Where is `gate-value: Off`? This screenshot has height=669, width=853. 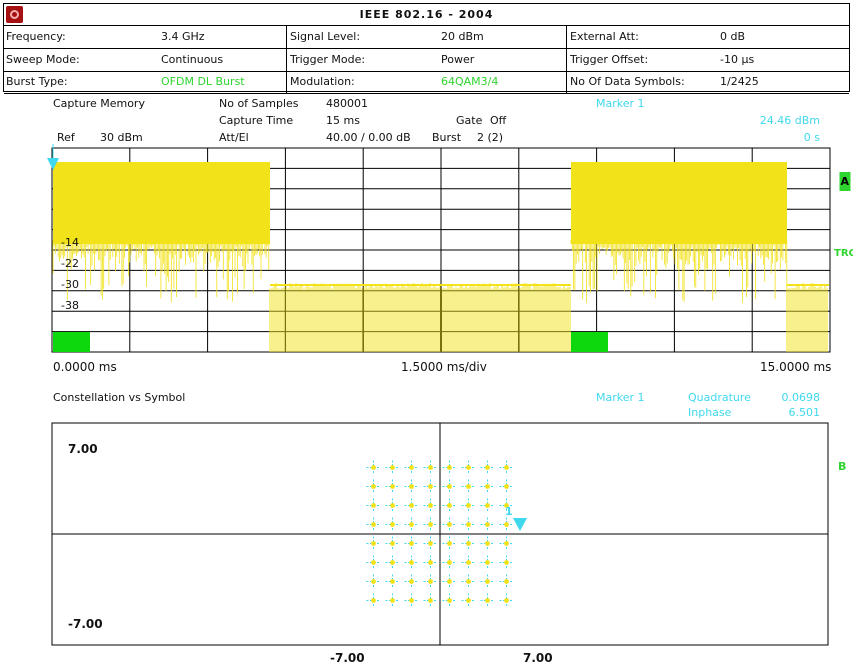
gate-value: Off is located at coordinates (498, 120).